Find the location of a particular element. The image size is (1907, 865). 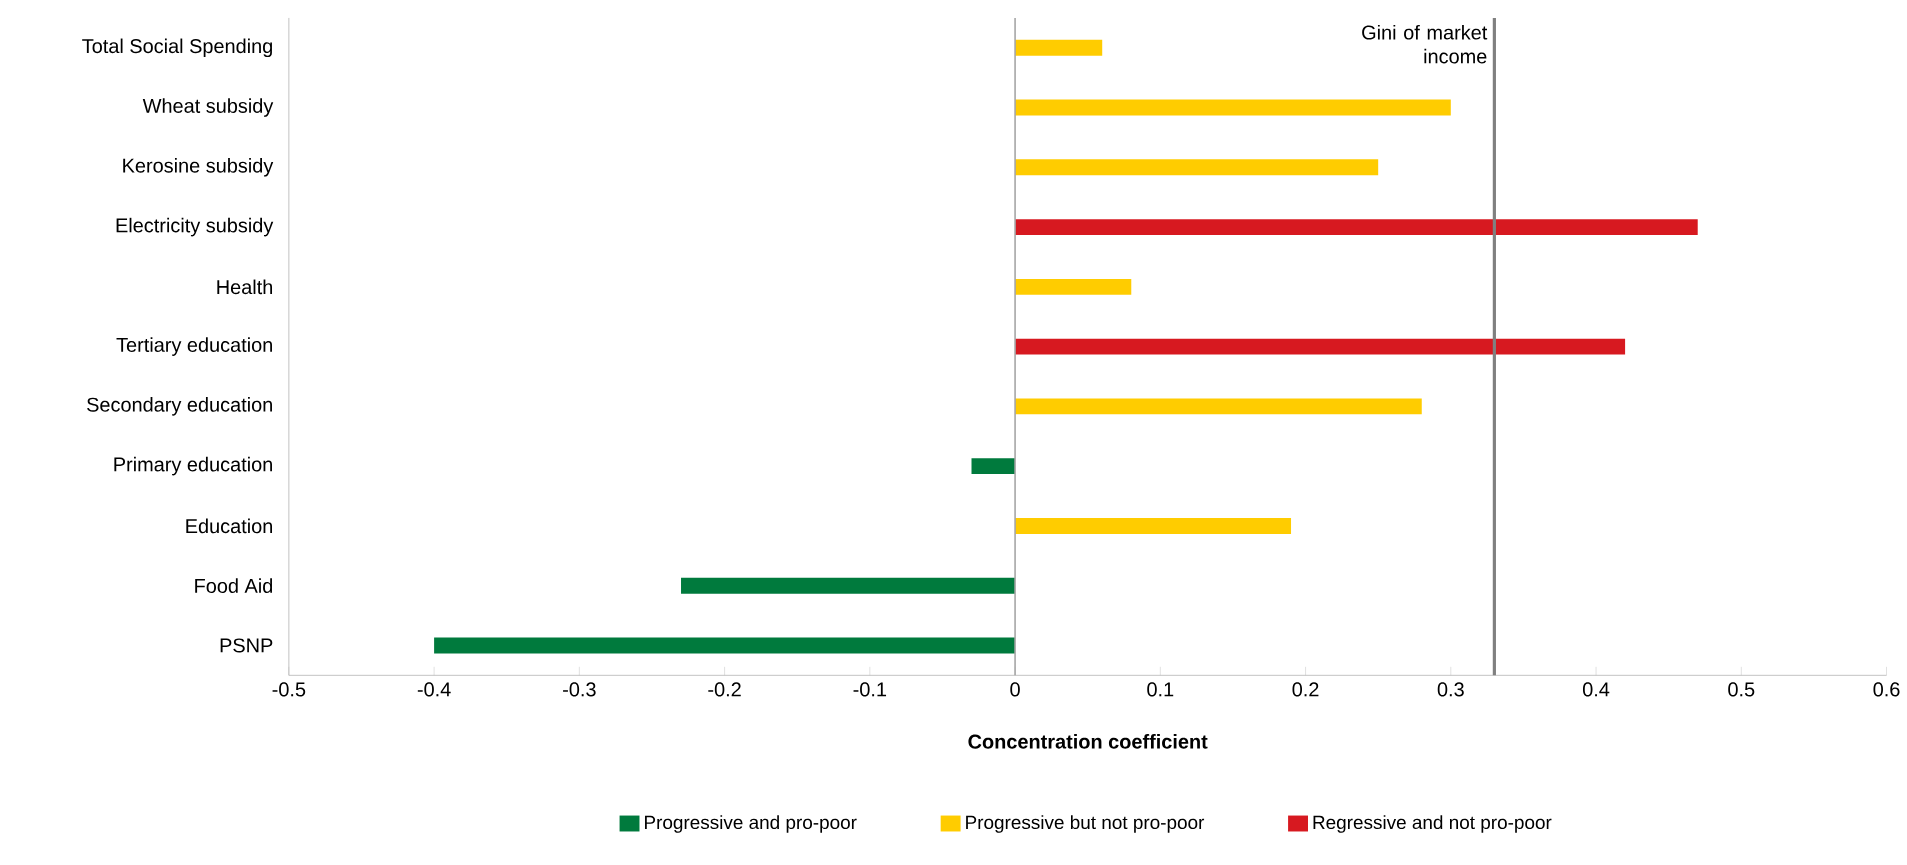

y-tick-label: Kerosine subsidy is located at coordinates (198, 167).